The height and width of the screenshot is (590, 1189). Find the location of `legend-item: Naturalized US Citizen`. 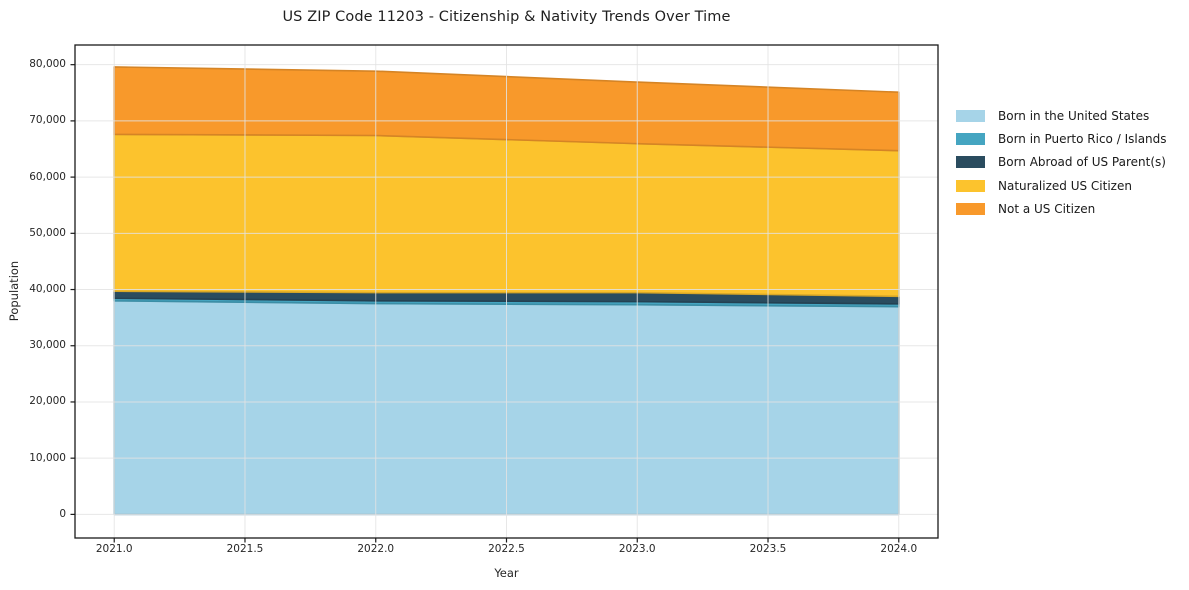

legend-item: Naturalized US Citizen is located at coordinates (1061, 185).